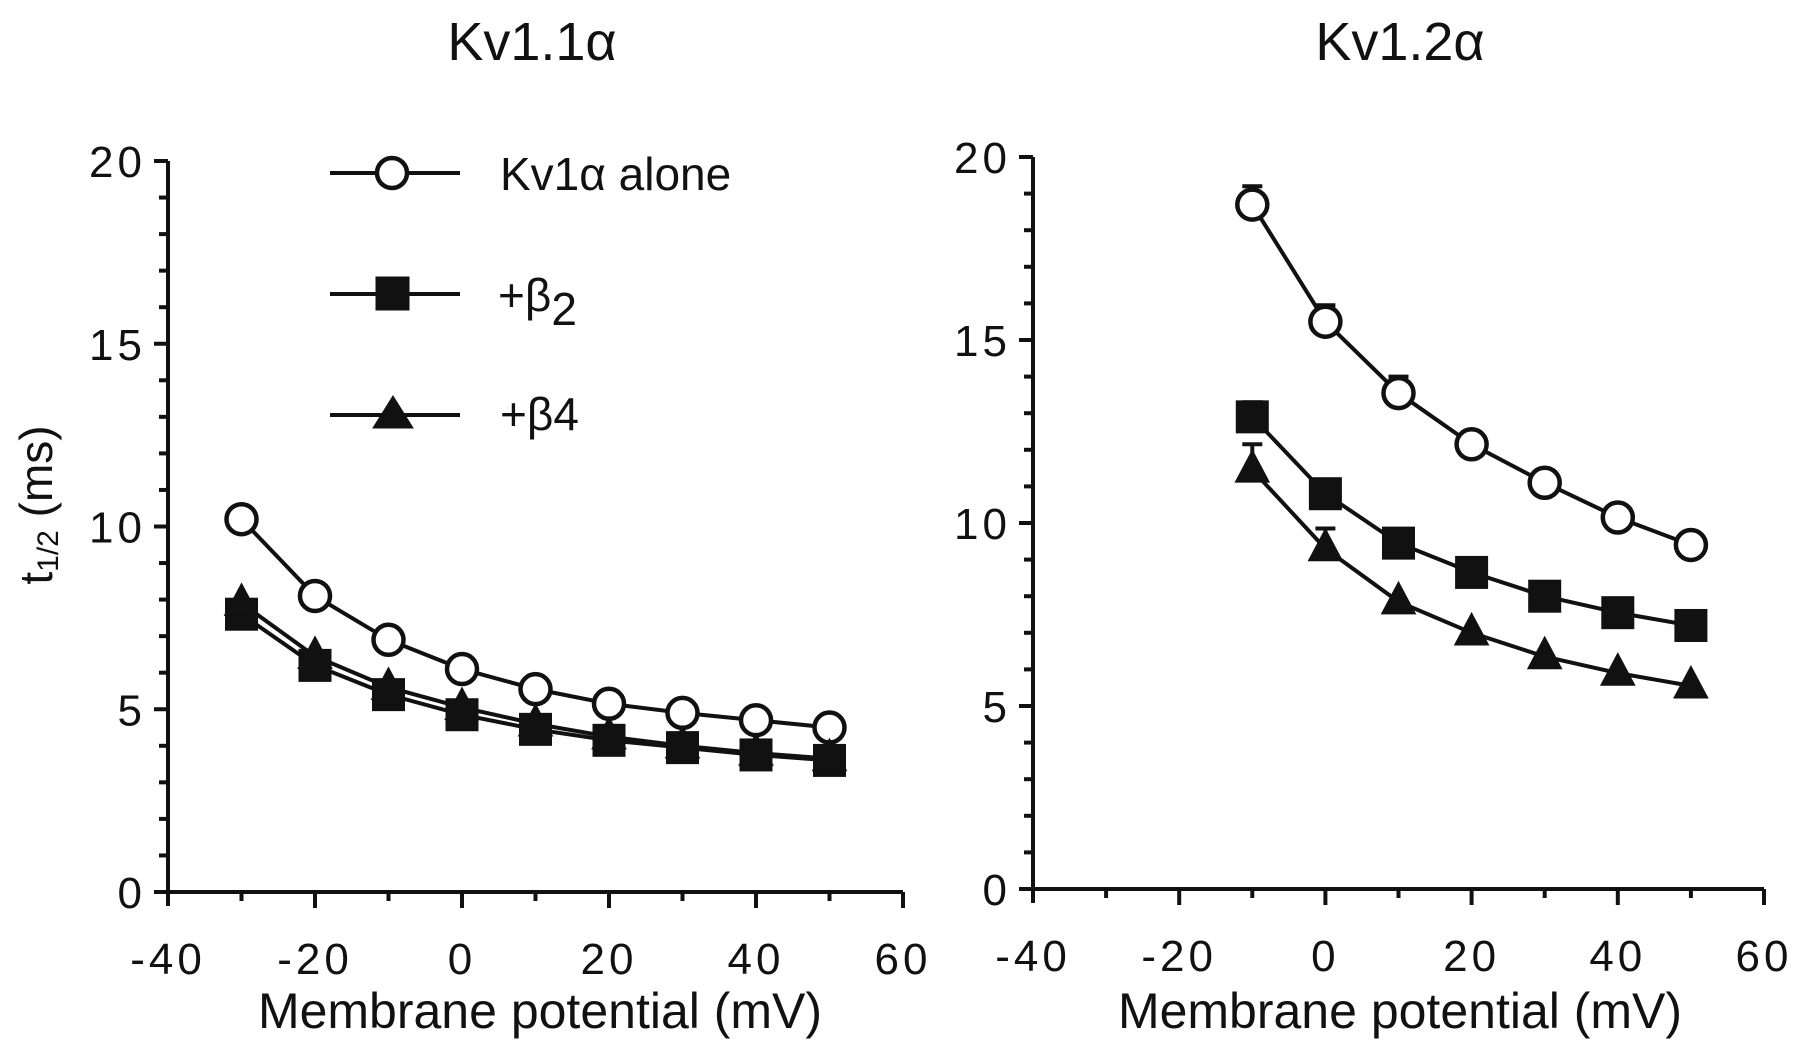 This screenshot has height=1045, width=1800. I want to click on open-circle-icon, so click(392, 173).